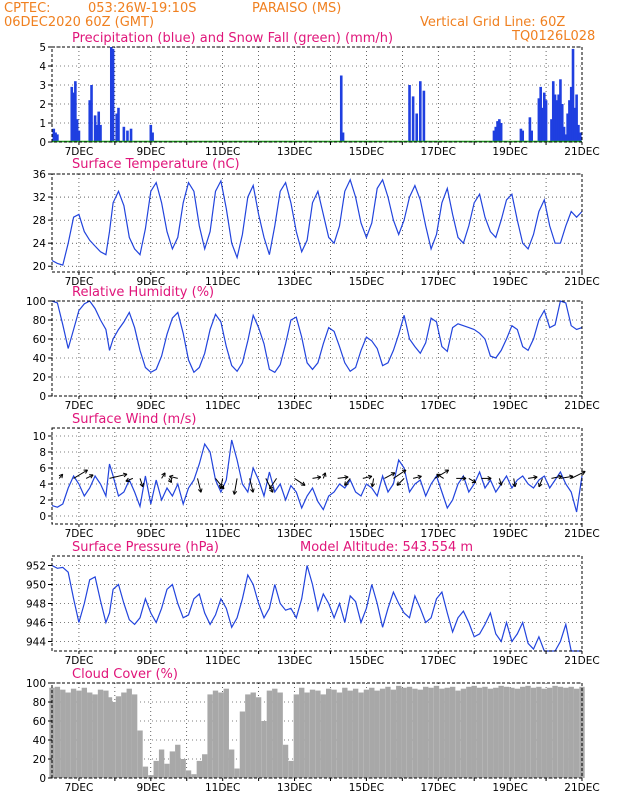 This screenshot has width=618, height=800. Describe the element at coordinates (554, 36) in the screenshot. I see `header-run-id: TQ0126L028` at that location.